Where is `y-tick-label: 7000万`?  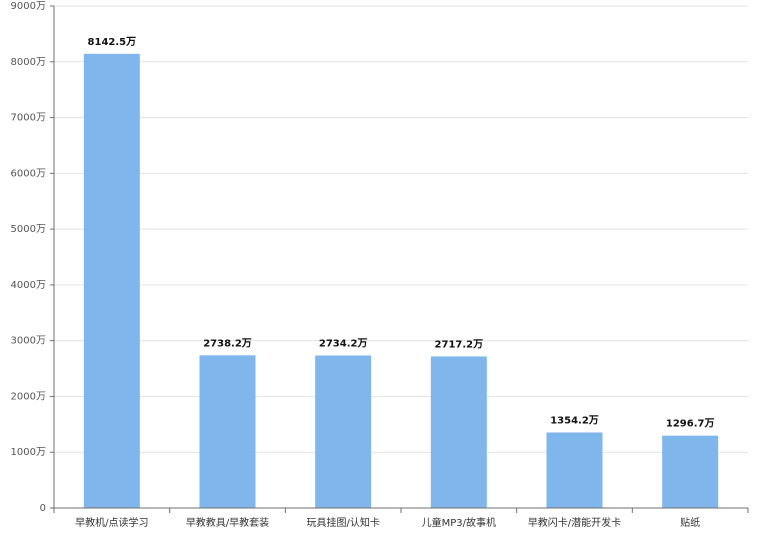 y-tick-label: 7000万 is located at coordinates (28, 118).